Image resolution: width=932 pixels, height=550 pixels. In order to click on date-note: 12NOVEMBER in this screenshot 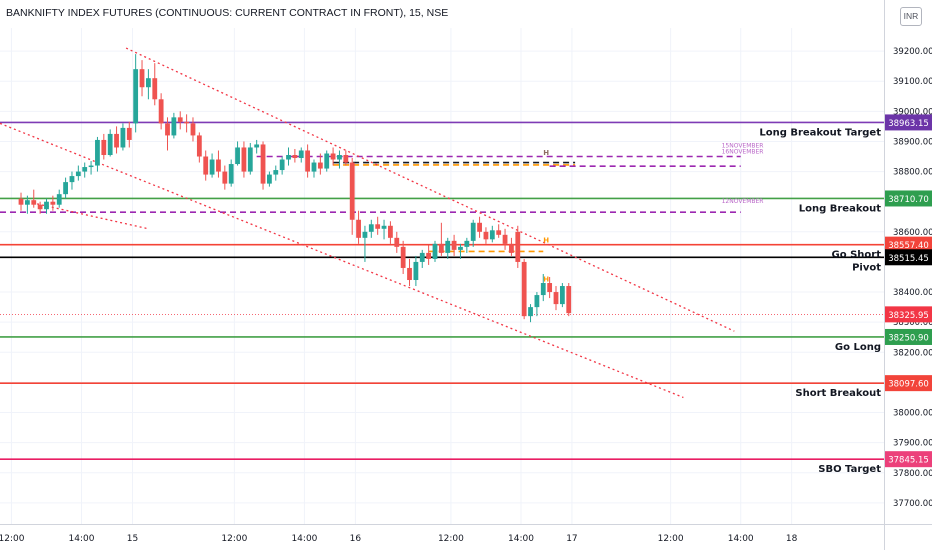, I will do `click(743, 201)`.